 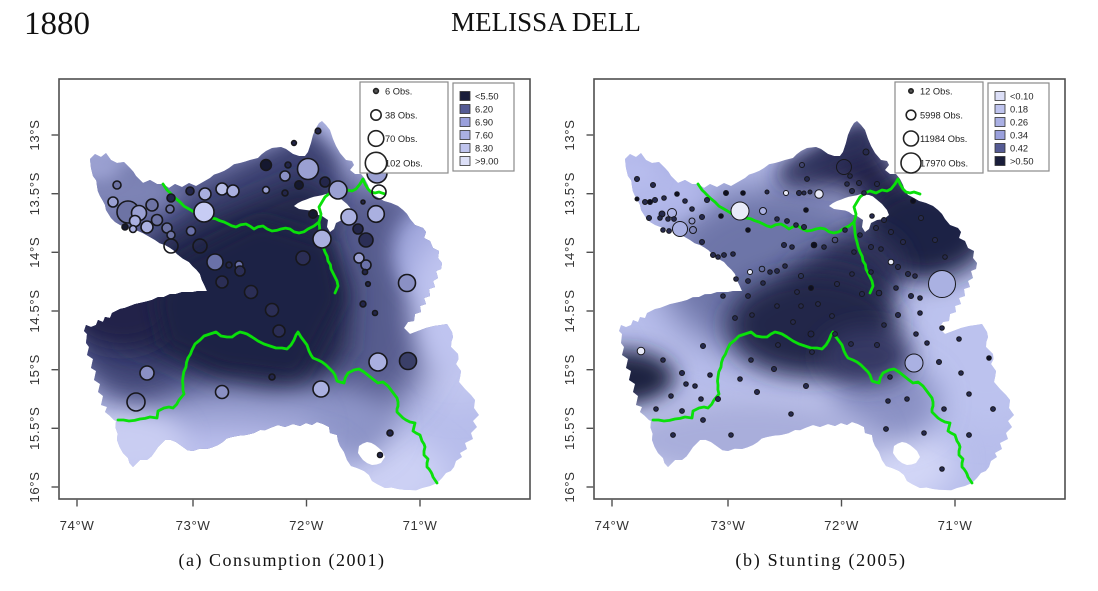 What do you see at coordinates (398, 91) in the screenshot?
I see `svg-text: 6 Obs.` at bounding box center [398, 91].